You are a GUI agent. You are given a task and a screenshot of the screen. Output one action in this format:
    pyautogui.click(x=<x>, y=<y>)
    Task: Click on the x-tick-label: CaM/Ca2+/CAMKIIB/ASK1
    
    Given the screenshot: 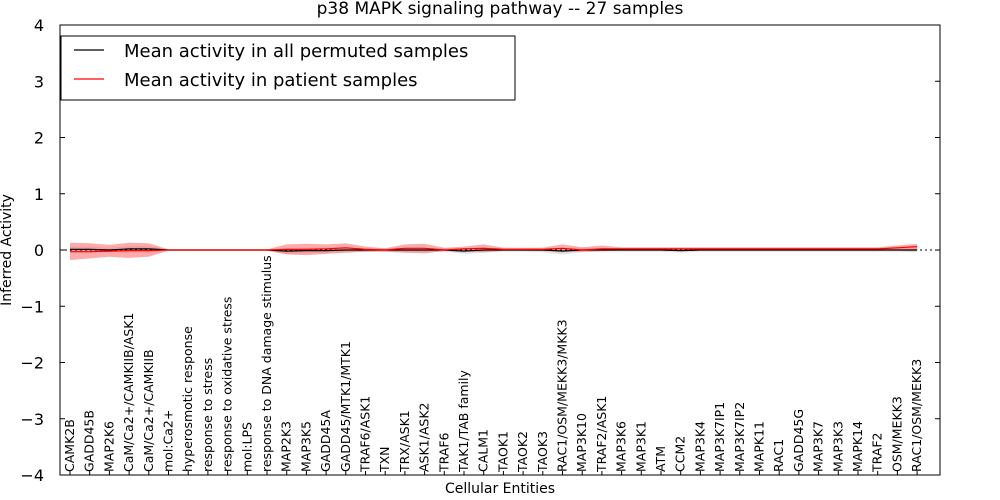 What is the action you would take?
    pyautogui.click(x=128, y=392)
    